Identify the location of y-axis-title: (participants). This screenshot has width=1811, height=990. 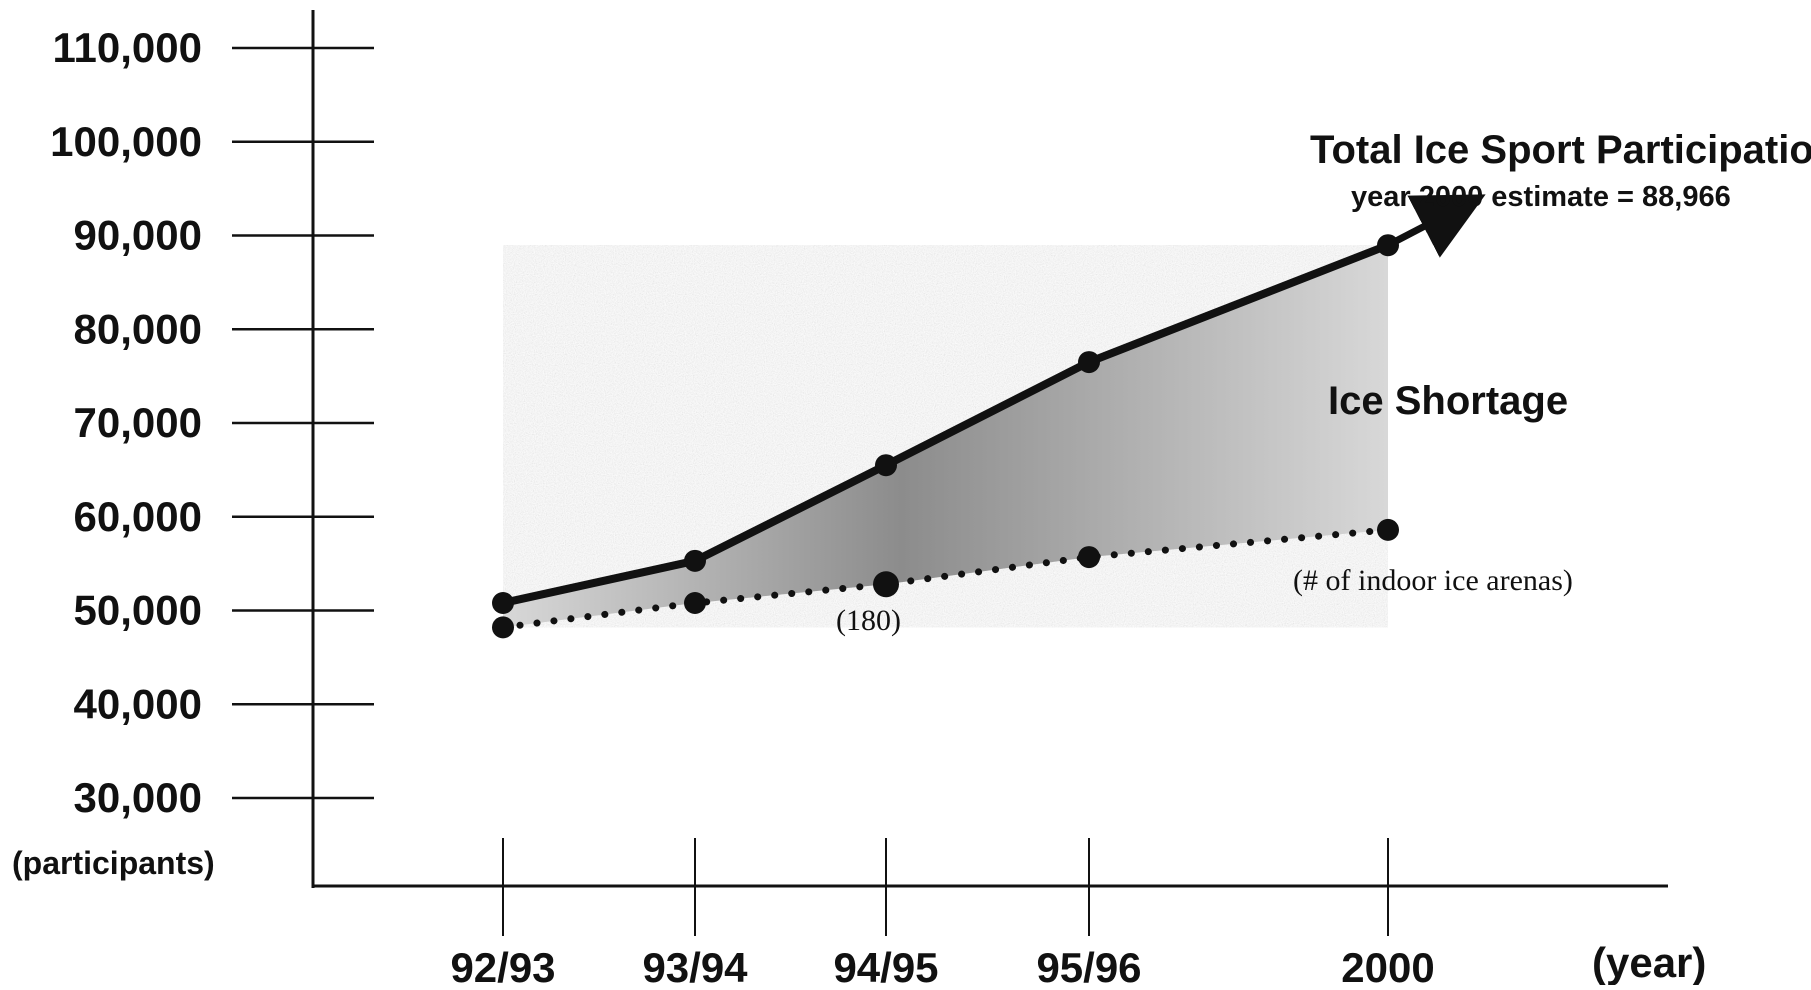
(113, 863).